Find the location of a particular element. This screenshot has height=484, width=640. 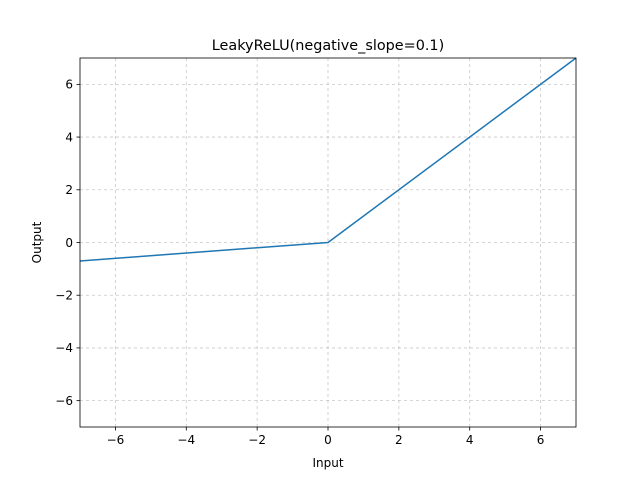

x-axis-label: Input is located at coordinates (327, 463).